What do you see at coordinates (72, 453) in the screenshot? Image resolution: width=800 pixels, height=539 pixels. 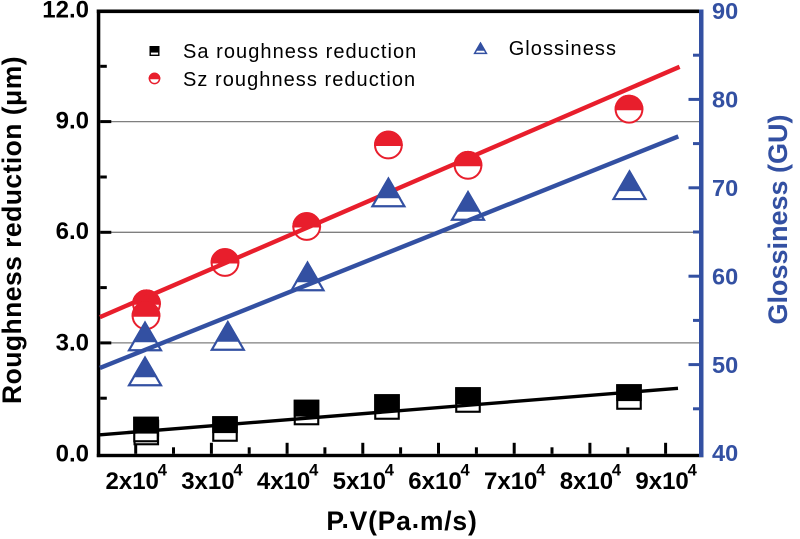 I see `svg-text: 0.0` at bounding box center [72, 453].